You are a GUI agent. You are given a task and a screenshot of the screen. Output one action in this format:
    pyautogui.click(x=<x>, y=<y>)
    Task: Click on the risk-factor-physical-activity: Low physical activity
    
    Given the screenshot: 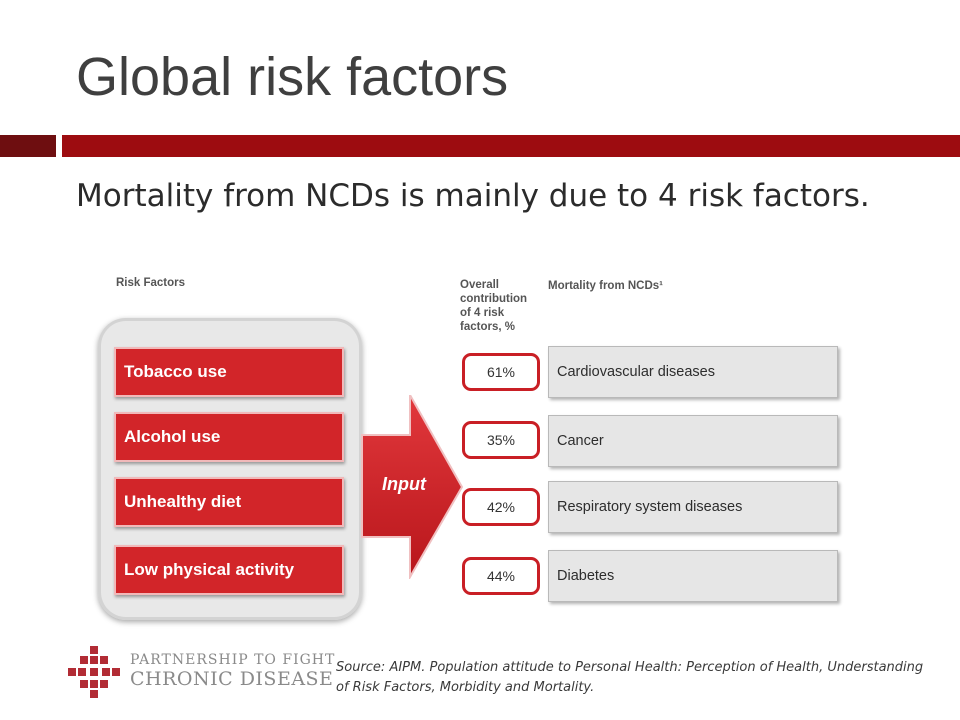 What is the action you would take?
    pyautogui.click(x=229, y=570)
    